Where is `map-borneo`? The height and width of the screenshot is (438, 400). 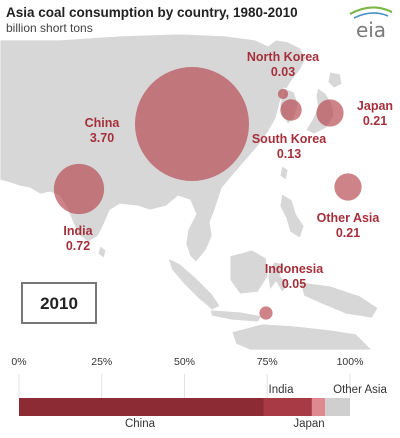 map-borneo is located at coordinates (249, 272).